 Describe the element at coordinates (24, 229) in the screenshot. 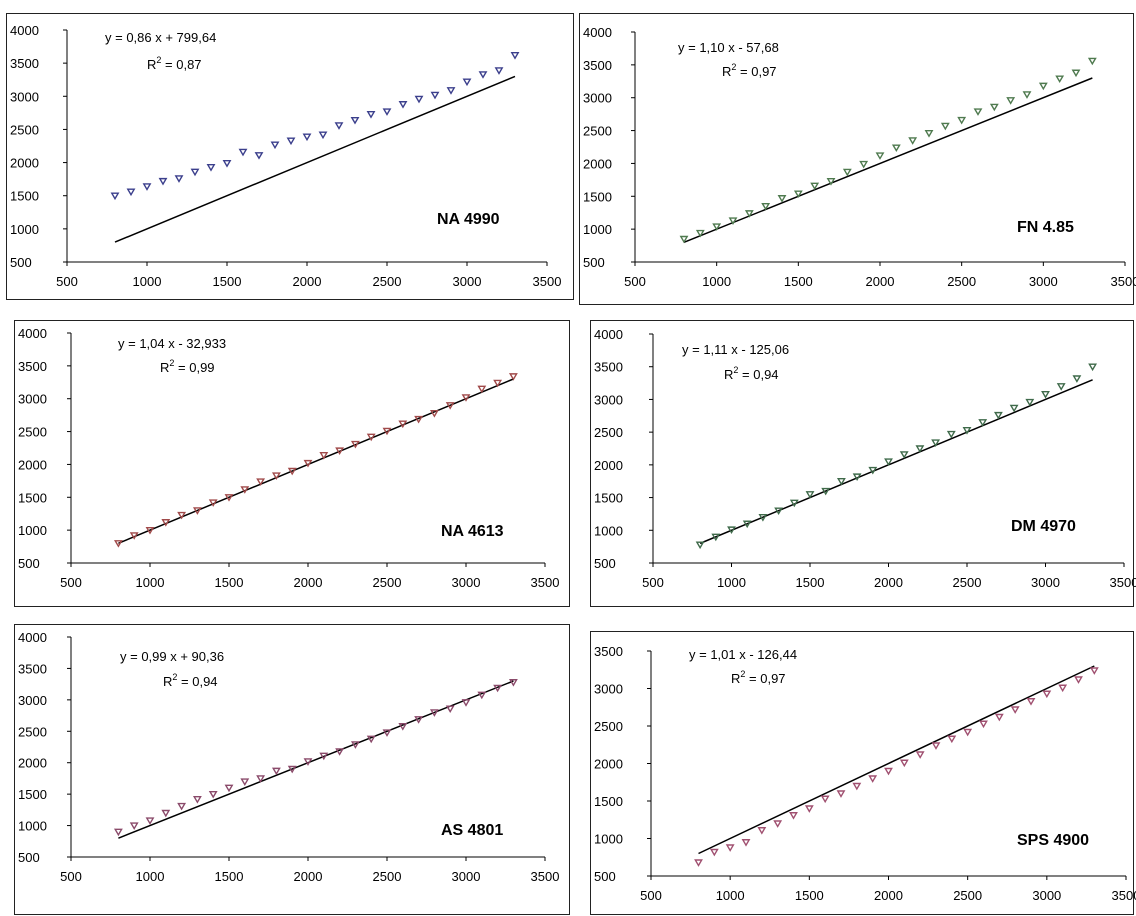

I see `y-tick-label: 1000` at that location.